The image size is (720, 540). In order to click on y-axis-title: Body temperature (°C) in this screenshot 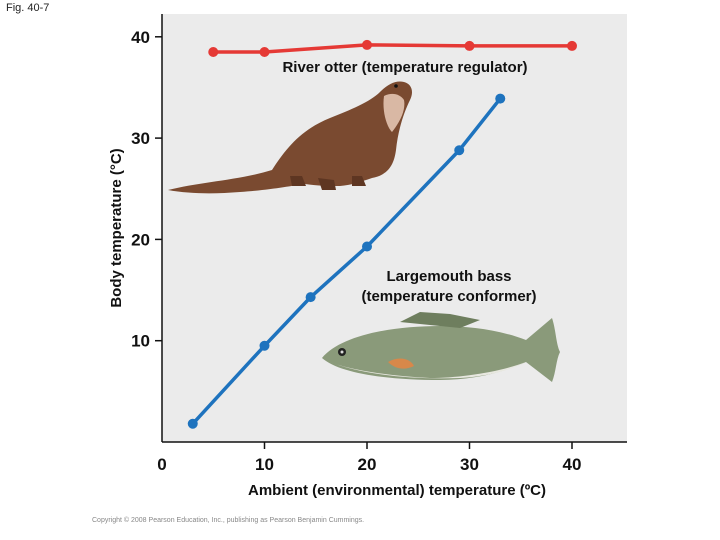, I will do `click(116, 227)`.